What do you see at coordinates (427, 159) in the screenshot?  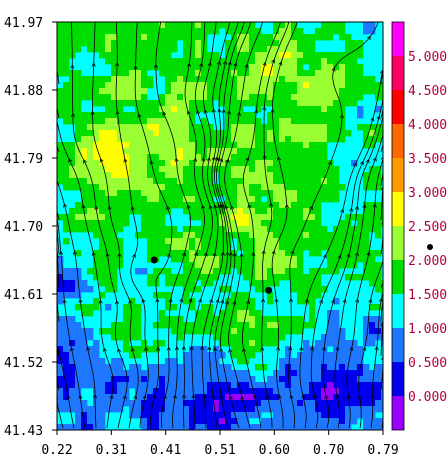 I see `colorbar-label: 3.500` at bounding box center [427, 159].